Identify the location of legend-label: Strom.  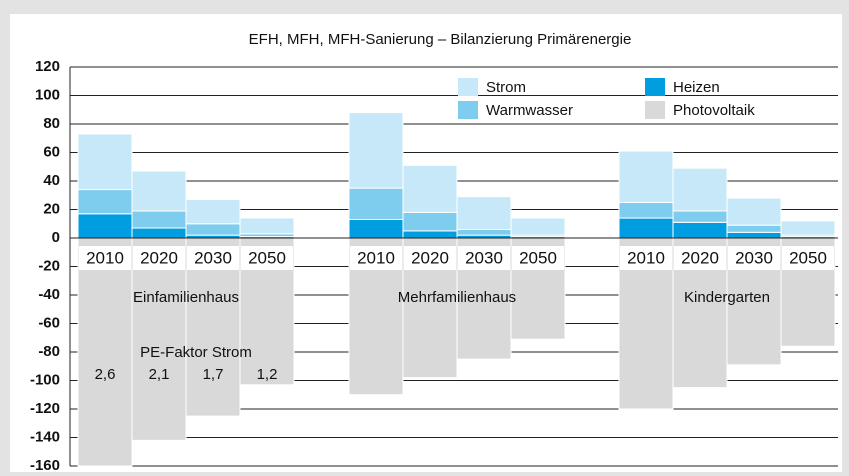
(506, 87).